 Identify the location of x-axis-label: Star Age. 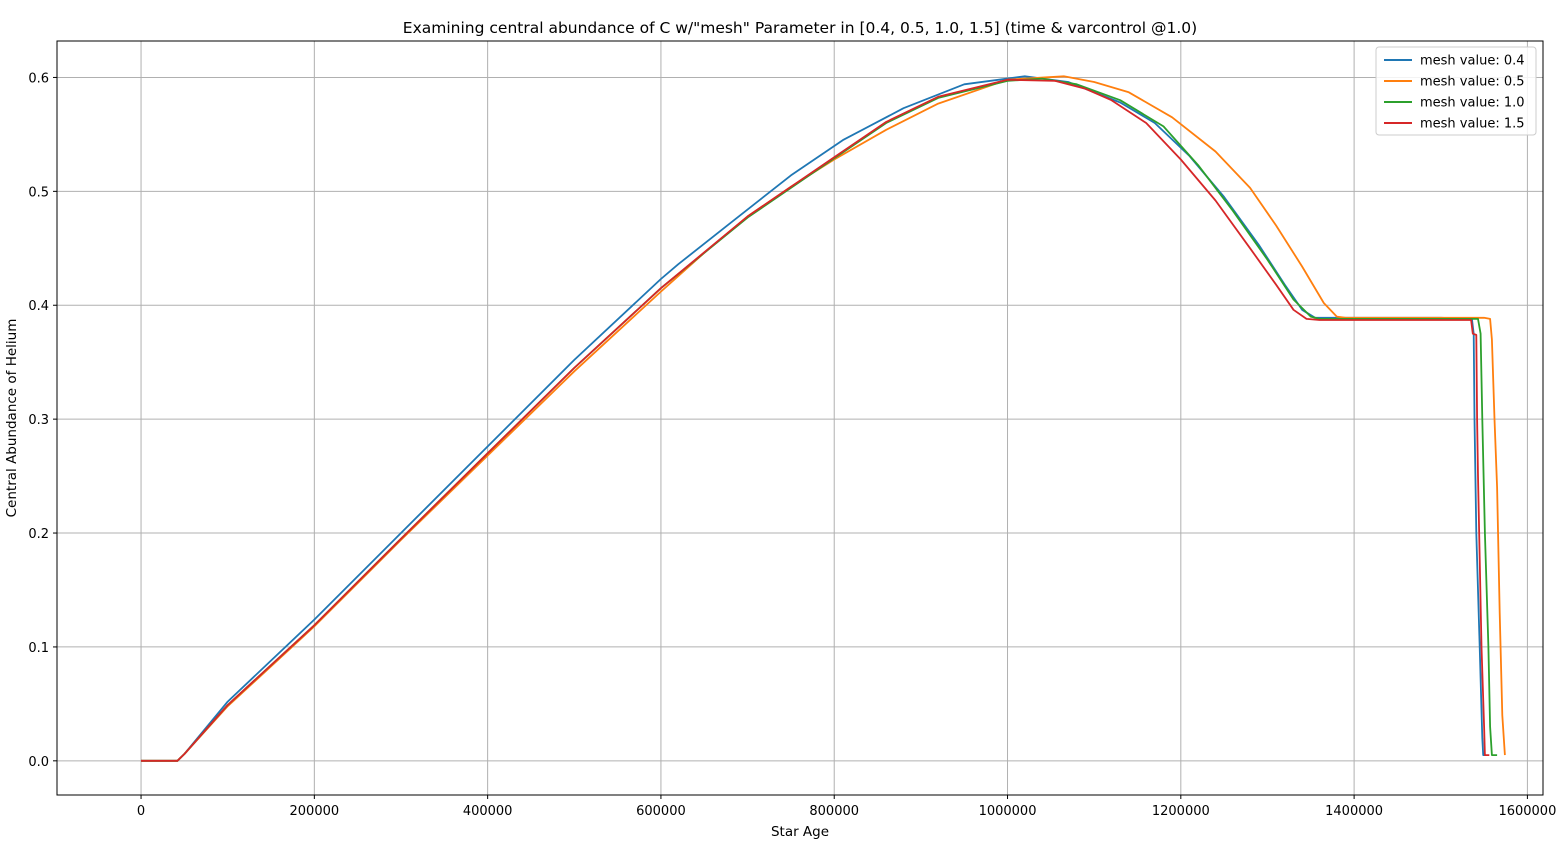
(800, 832).